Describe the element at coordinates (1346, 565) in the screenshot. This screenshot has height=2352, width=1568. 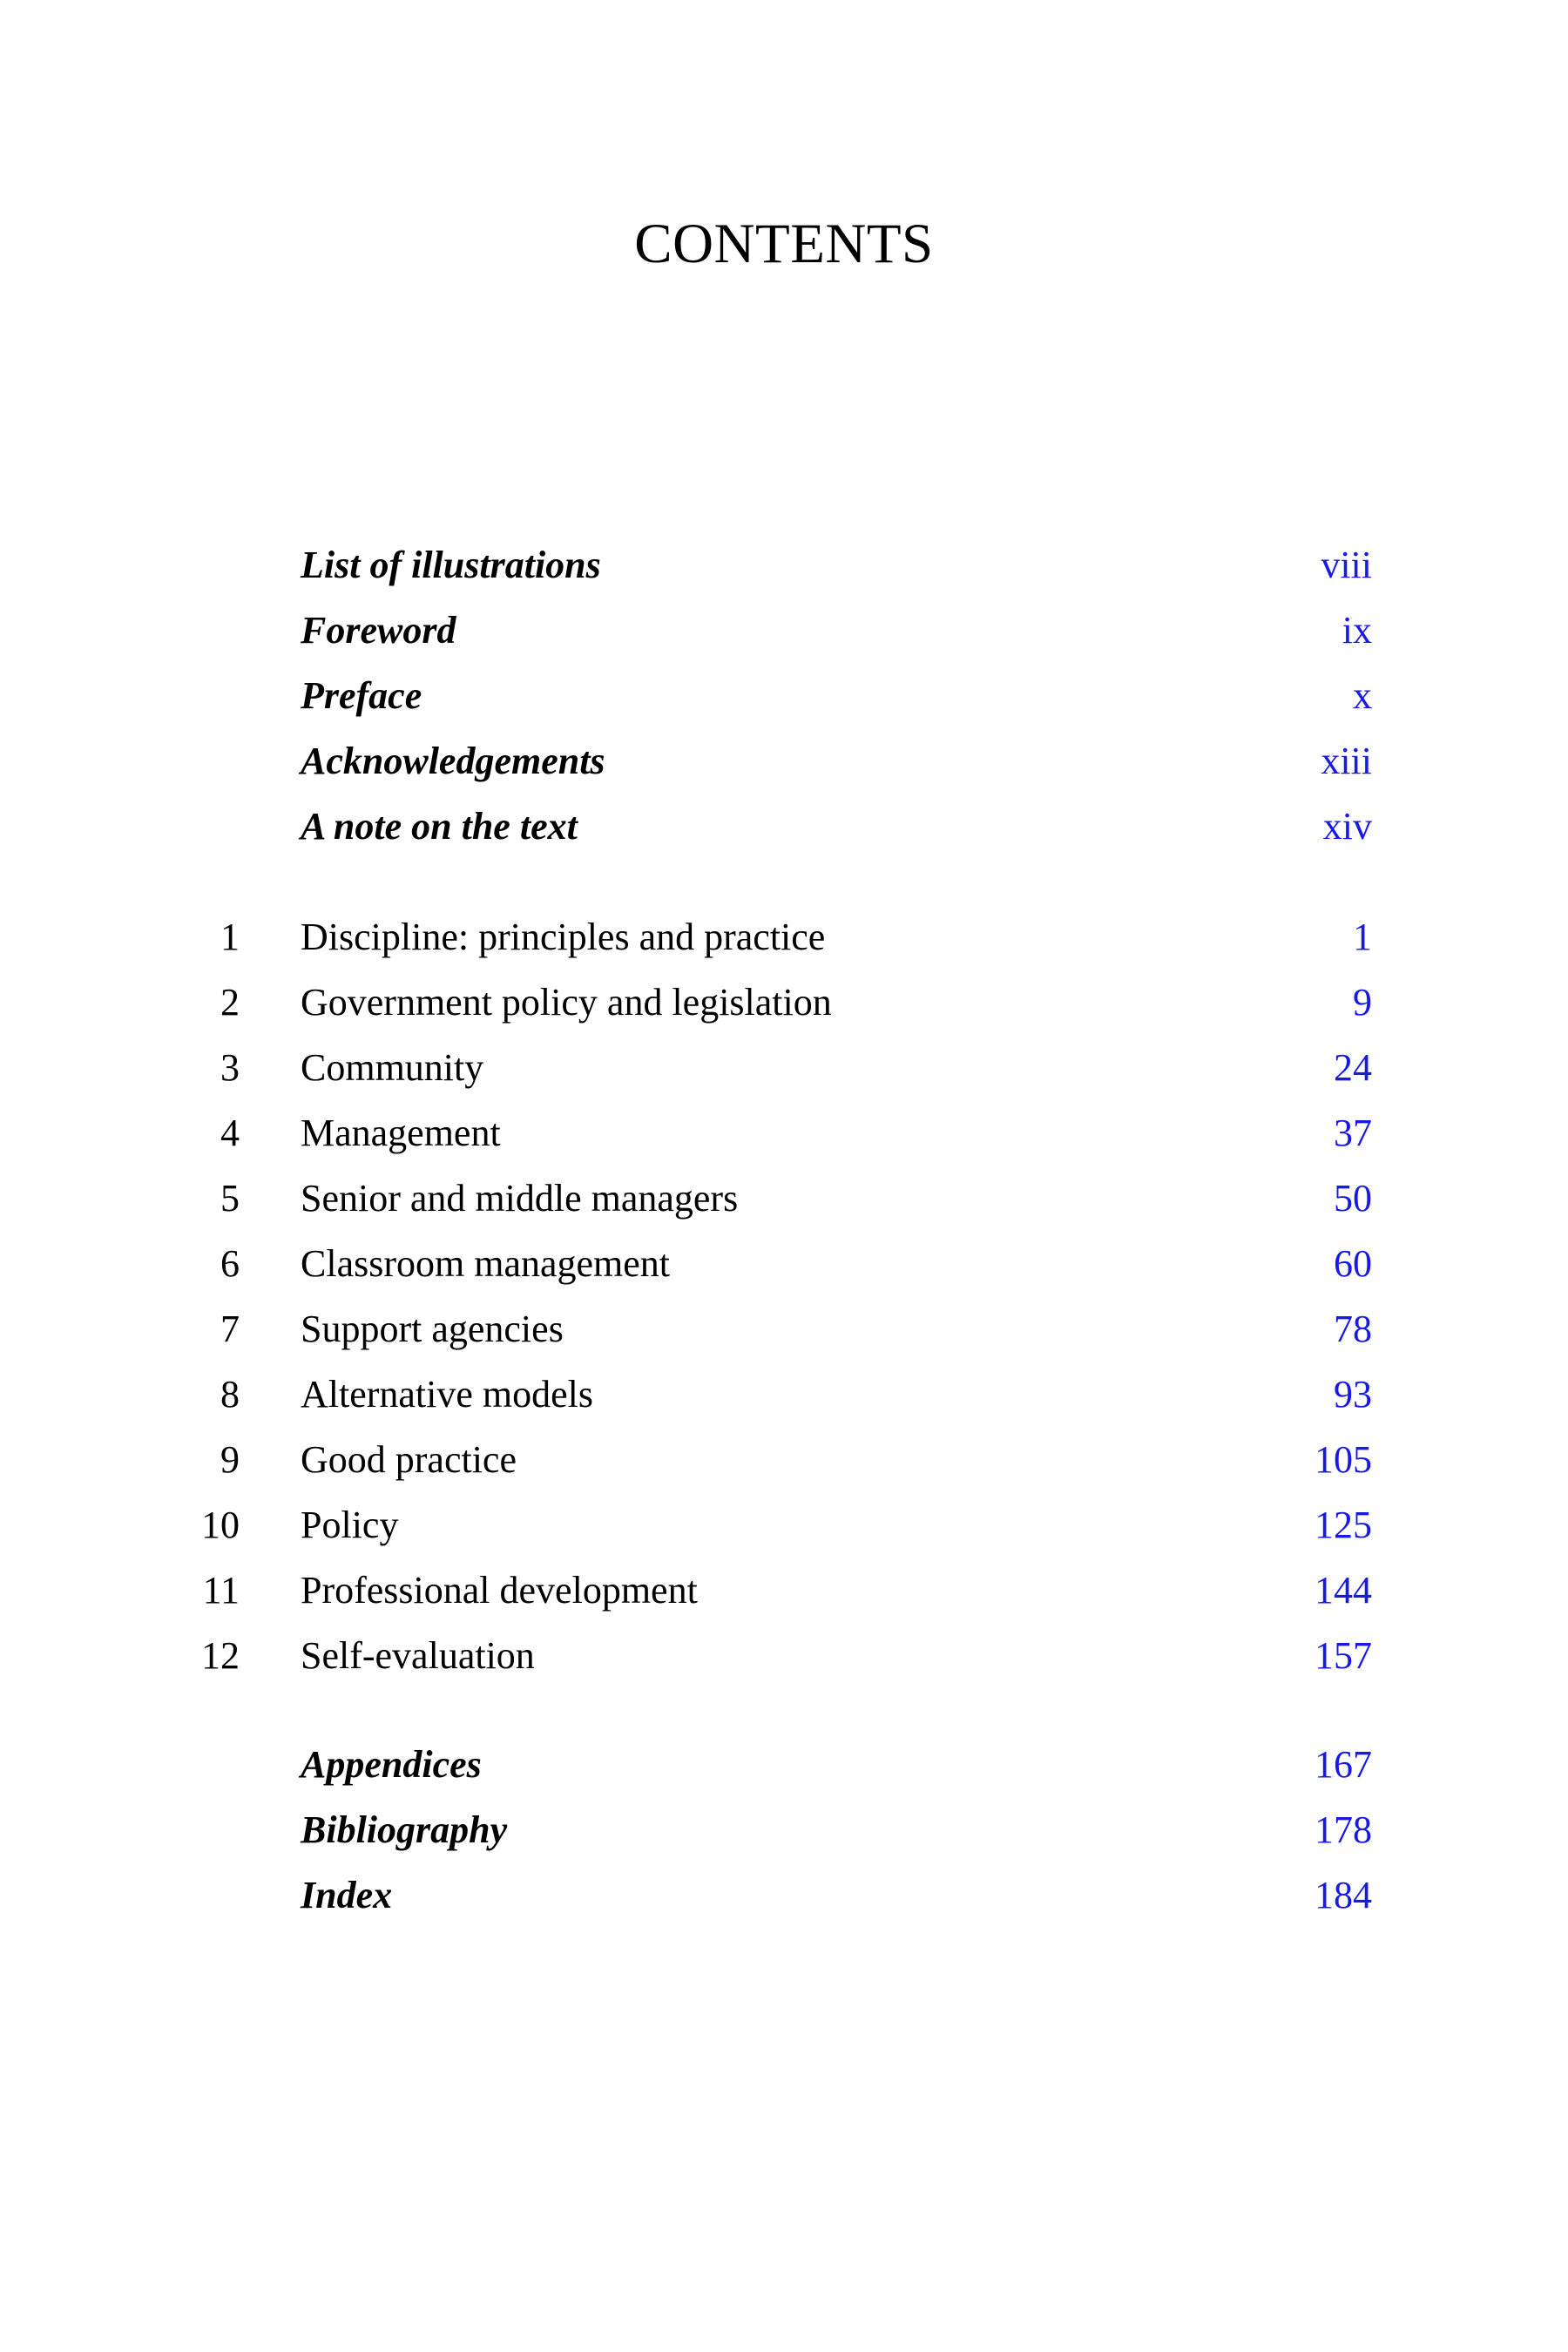
I see `toc-page-link: viii` at that location.